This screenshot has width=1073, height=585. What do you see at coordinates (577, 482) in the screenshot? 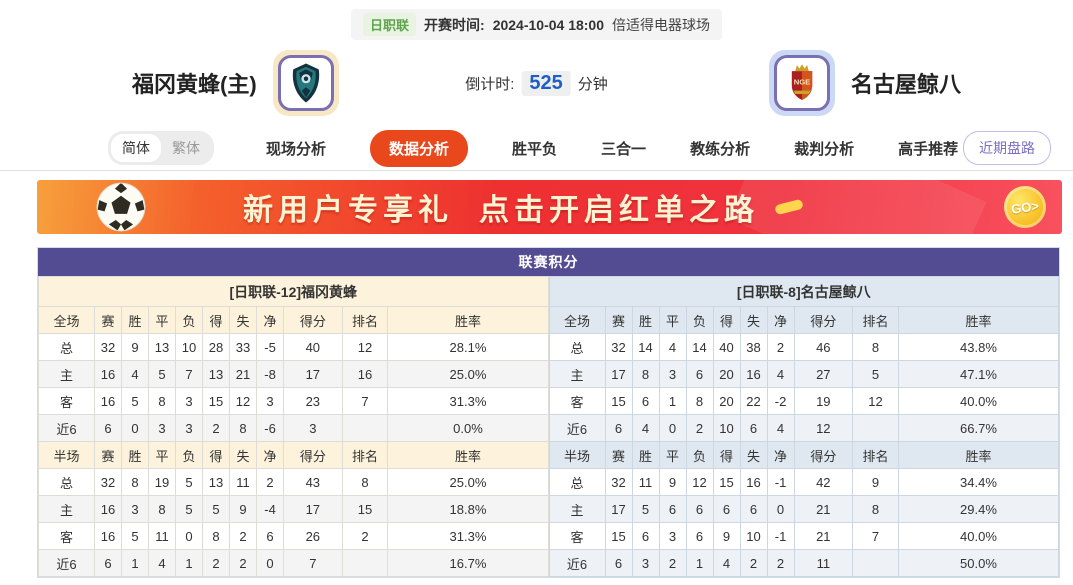
I see `stat-cell: 总` at bounding box center [577, 482].